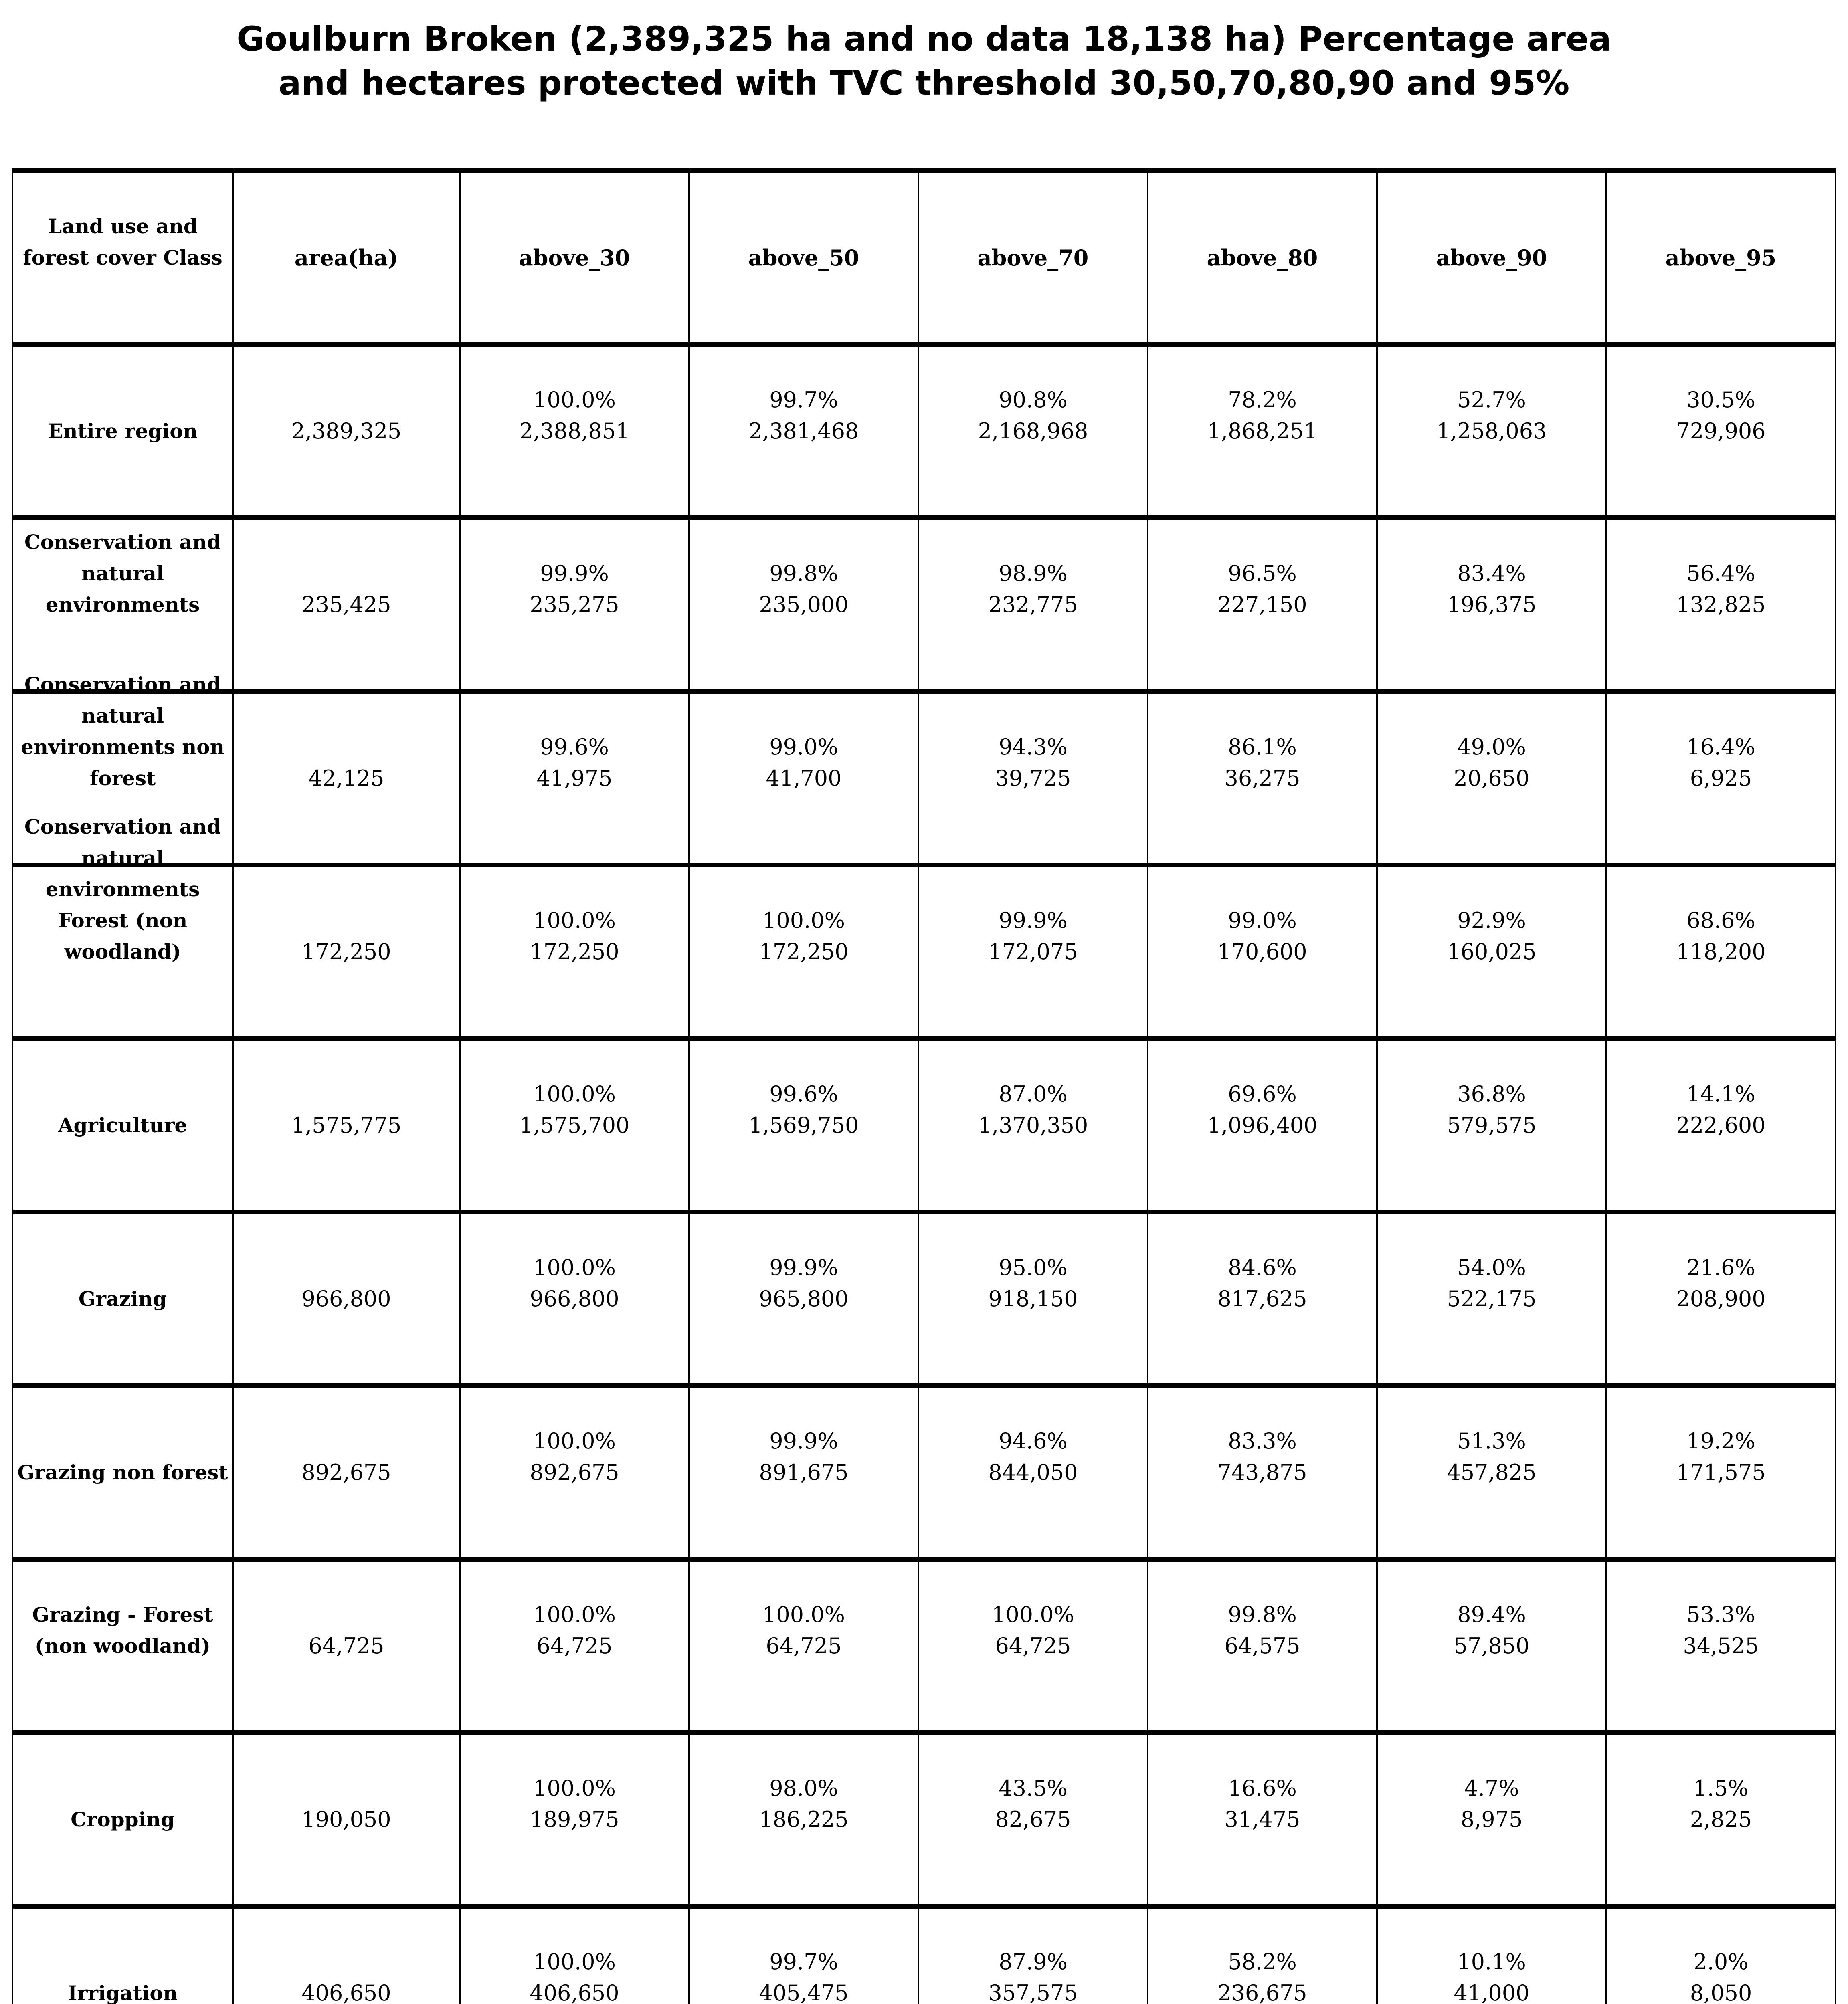  I want to click on hectares-value: 8,050, so click(1721, 1992).